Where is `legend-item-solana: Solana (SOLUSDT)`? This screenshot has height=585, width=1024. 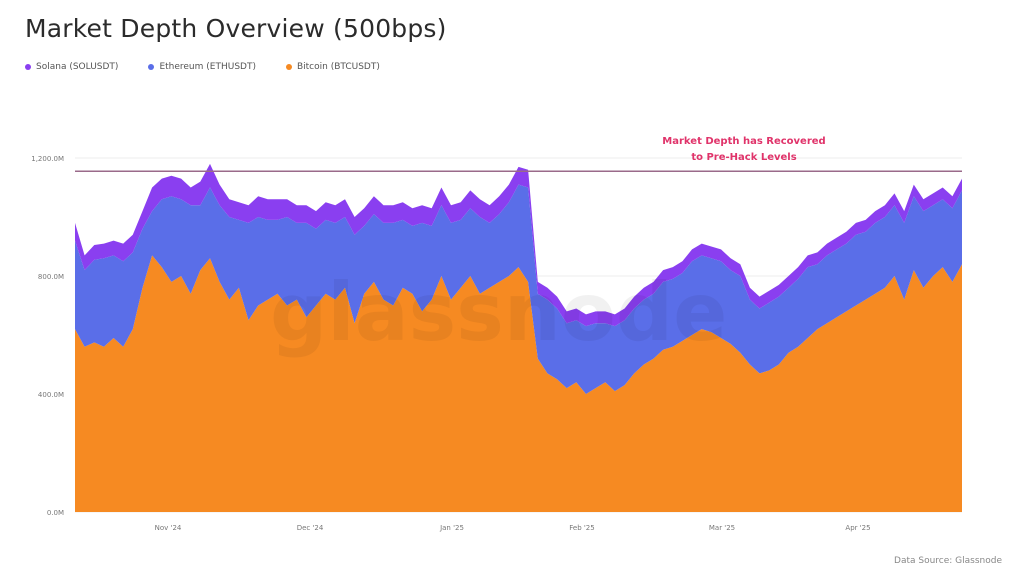
legend-item-solana: Solana (SOLUSDT) is located at coordinates (71, 67).